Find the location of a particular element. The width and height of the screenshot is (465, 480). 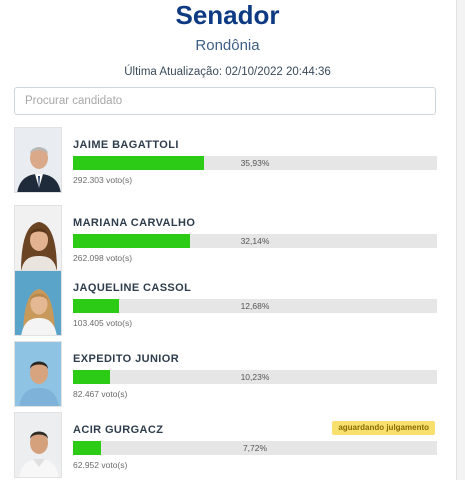

vote-count: 62.952 voto(s) is located at coordinates (100, 465).